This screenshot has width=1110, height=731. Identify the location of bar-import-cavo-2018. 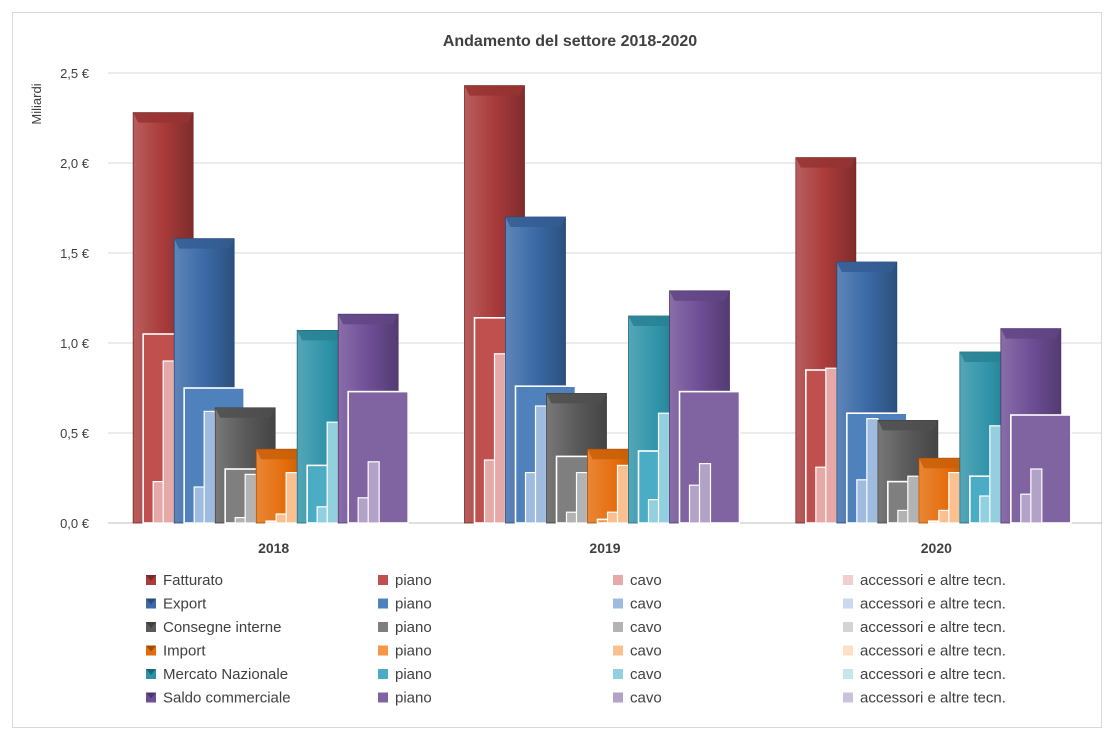
(281, 518).